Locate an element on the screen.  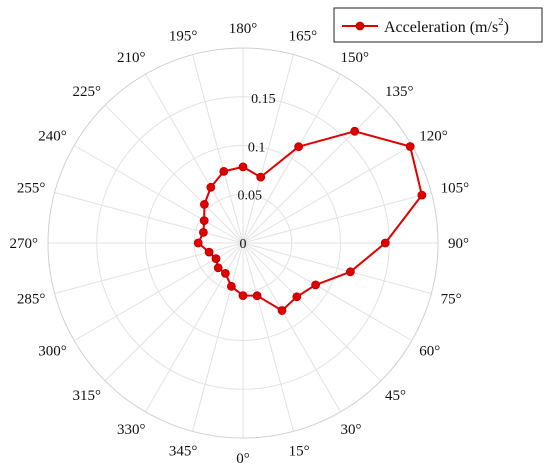
angle-tick-label: 15° is located at coordinates (299, 452).